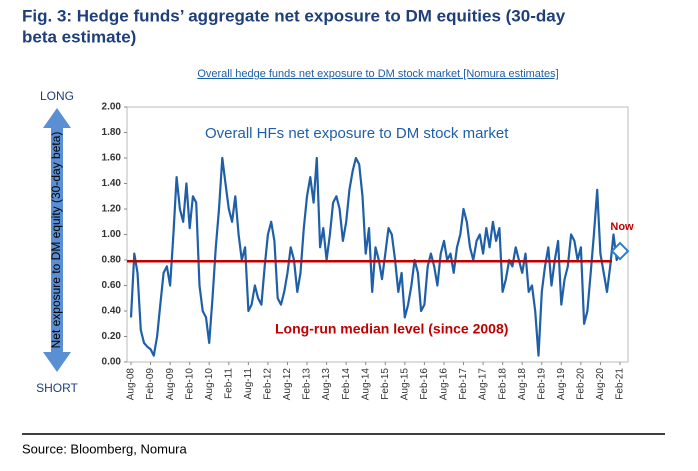 Image resolution: width=698 pixels, height=471 pixels. I want to click on x-tick-label: Feb-19, so click(541, 384).